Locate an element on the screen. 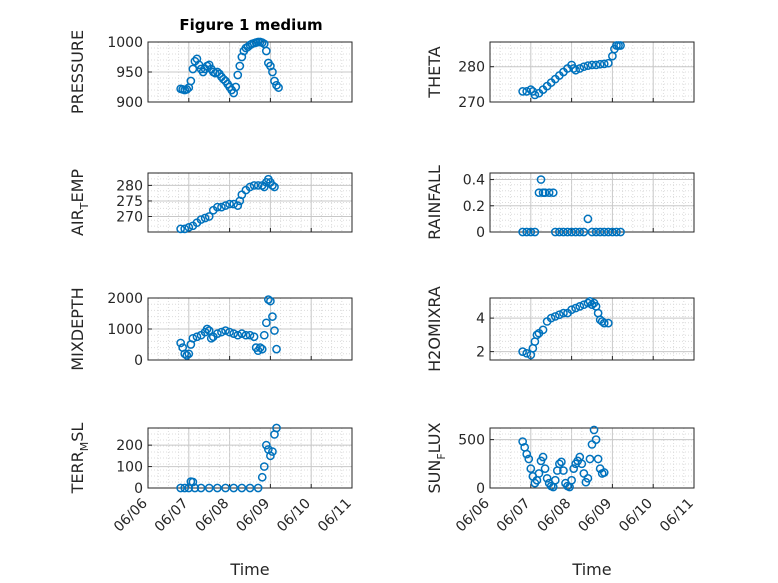 The width and height of the screenshot is (778, 583). y-tick-label: 4 is located at coordinates (480, 319).